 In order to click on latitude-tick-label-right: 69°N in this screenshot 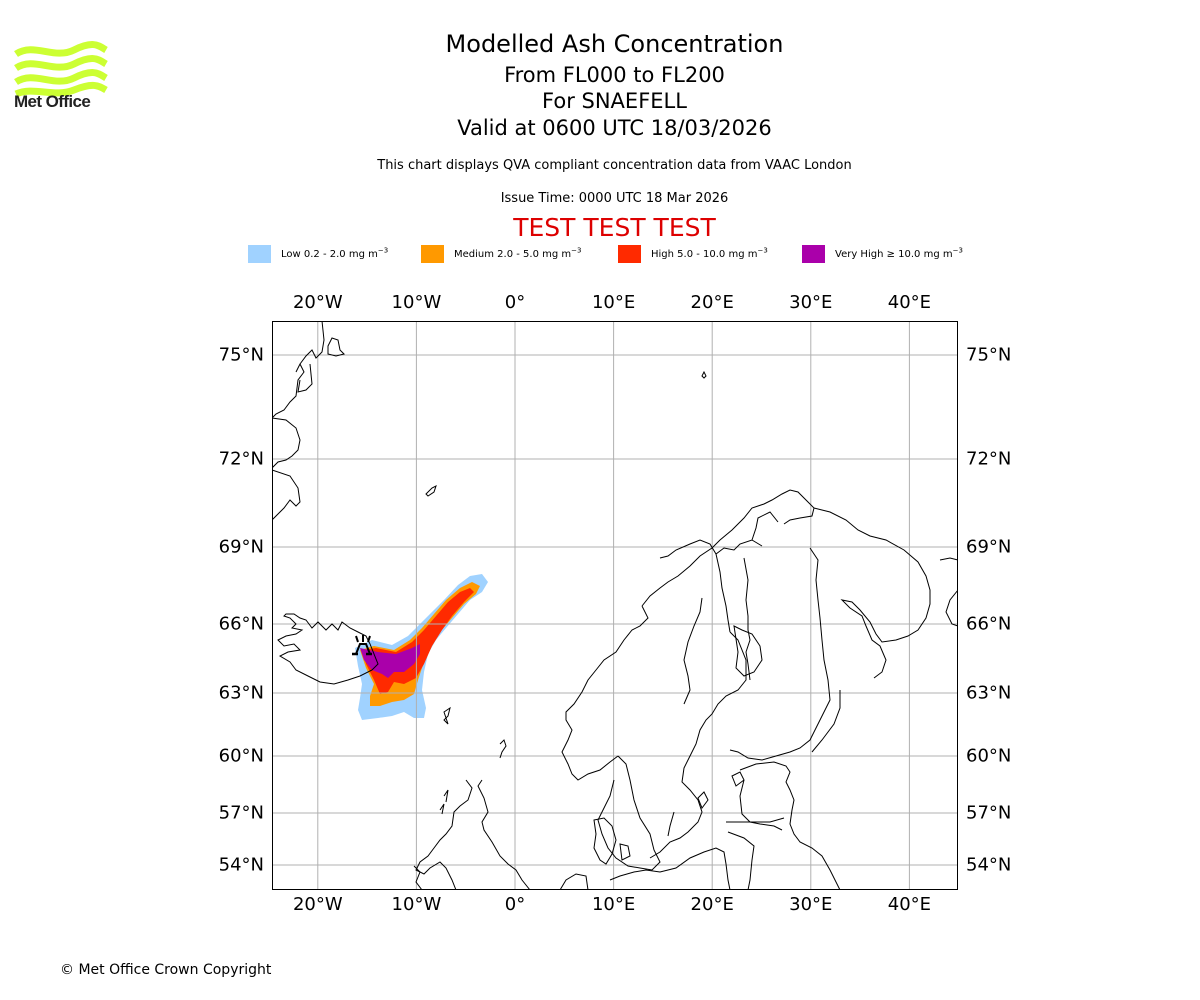, I will do `click(989, 547)`.